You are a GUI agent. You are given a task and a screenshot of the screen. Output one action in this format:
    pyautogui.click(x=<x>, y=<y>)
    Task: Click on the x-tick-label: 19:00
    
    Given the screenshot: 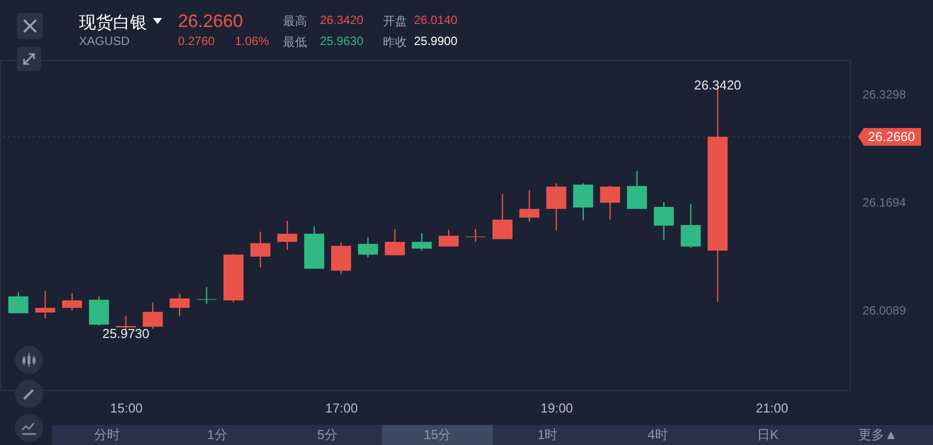 What is the action you would take?
    pyautogui.click(x=557, y=408)
    